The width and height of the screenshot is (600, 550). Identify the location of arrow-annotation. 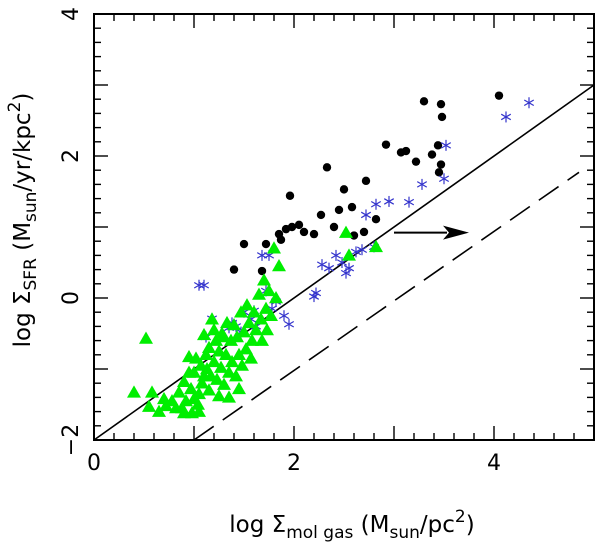
(431, 232).